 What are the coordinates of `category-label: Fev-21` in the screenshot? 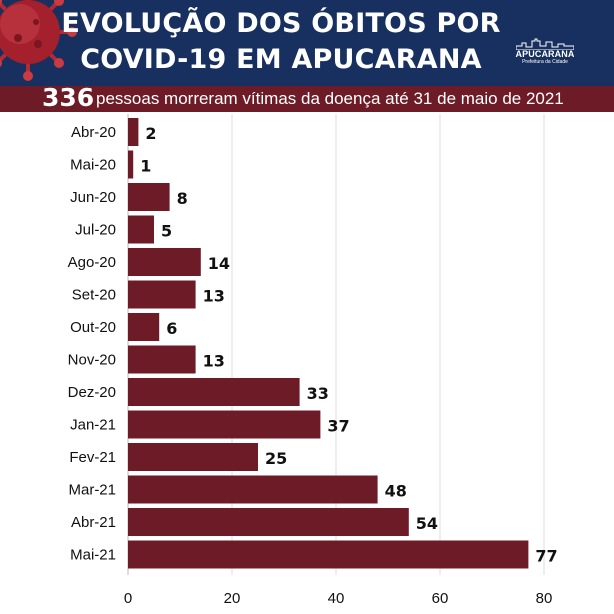 It's located at (92, 457).